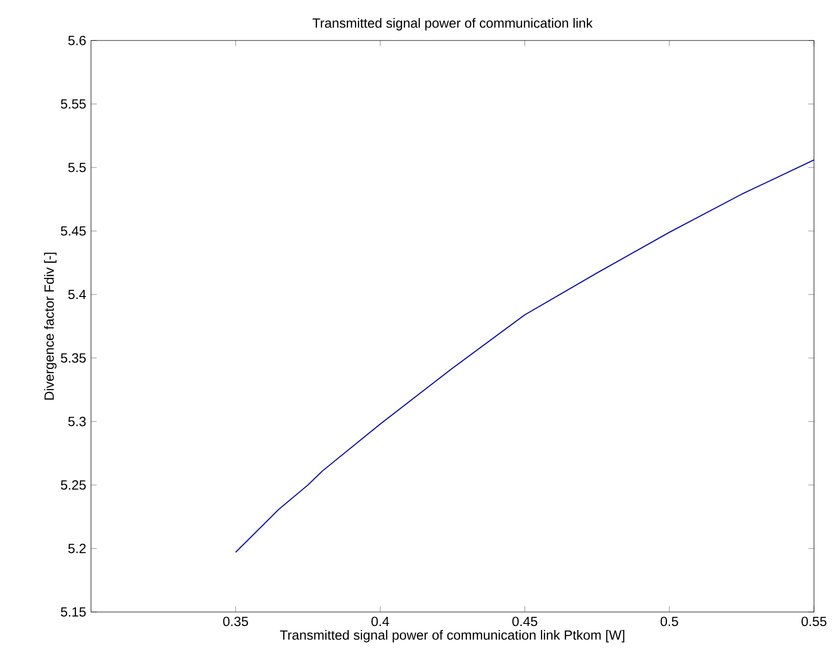 The height and width of the screenshot is (670, 836). Describe the element at coordinates (73, 231) in the screenshot. I see `y-tick-label: 5.45` at that location.